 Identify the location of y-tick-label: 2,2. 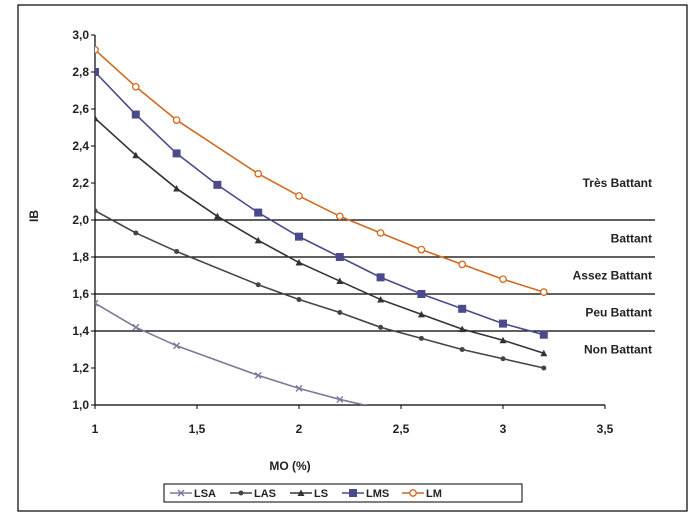
(80, 183).